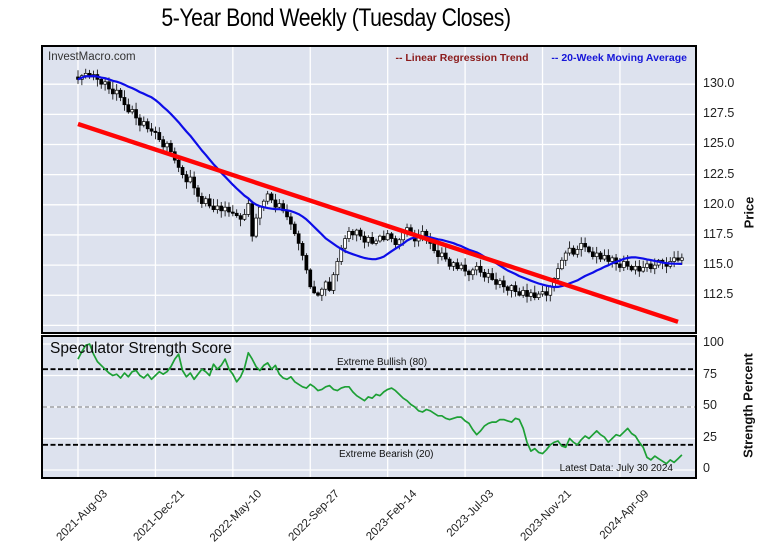  I want to click on x-tick-label-2023-Feb-14: 2023-Feb-14, so click(392, 516).